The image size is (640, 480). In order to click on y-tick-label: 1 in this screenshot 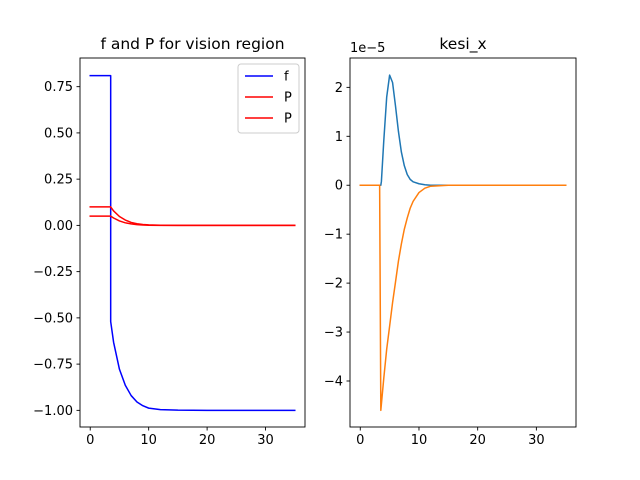, I will do `click(339, 137)`.